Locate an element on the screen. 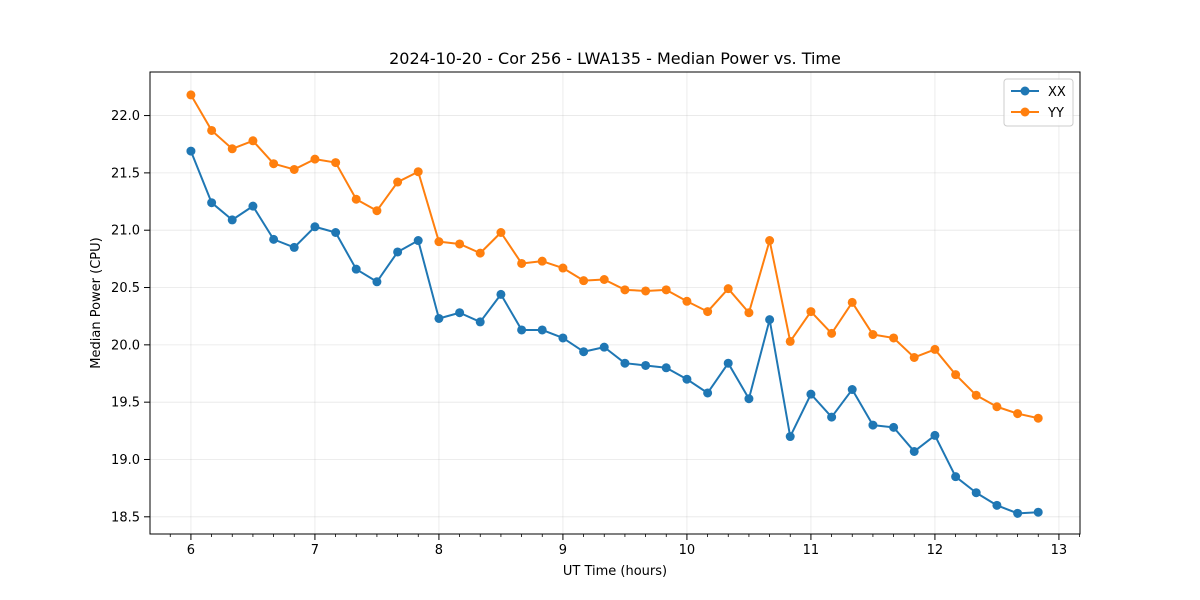  x-tick-label: 11 is located at coordinates (811, 550).